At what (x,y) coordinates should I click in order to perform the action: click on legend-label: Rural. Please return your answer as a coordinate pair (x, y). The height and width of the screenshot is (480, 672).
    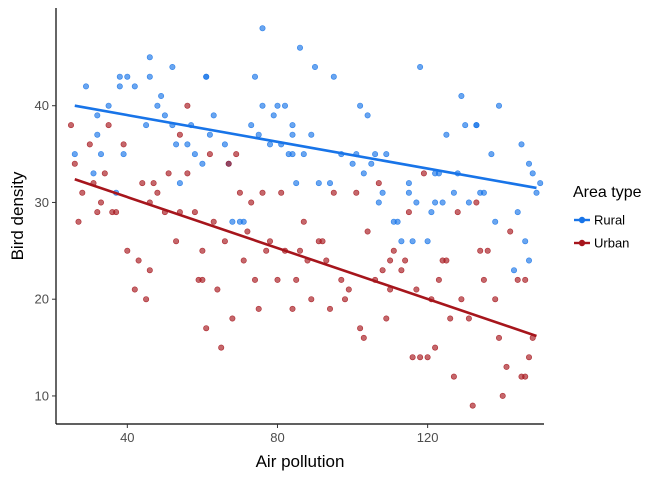
    Looking at the image, I should click on (609, 220).